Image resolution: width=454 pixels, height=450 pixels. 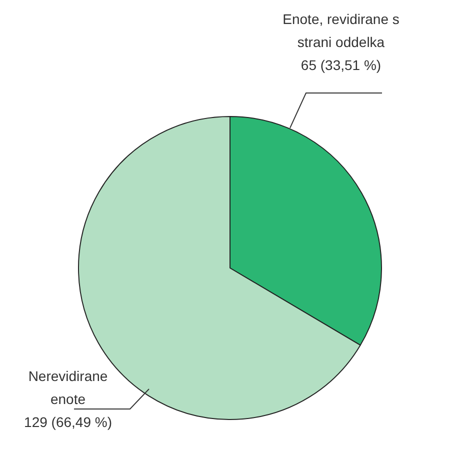 I want to click on data-label: 65 (33,51 %), so click(x=341, y=65).